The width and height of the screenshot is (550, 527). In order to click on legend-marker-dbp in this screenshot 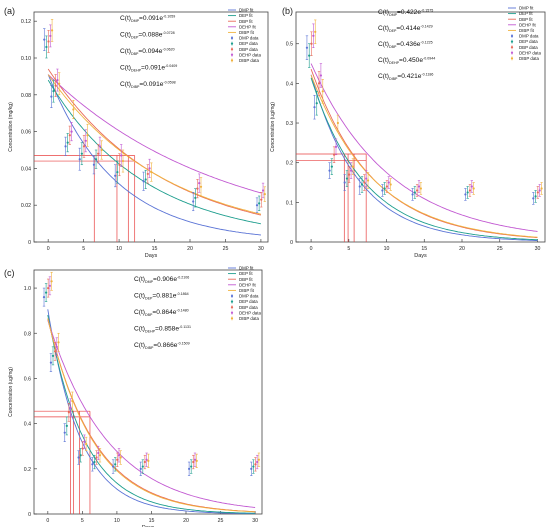, I will do `click(232, 49)`.